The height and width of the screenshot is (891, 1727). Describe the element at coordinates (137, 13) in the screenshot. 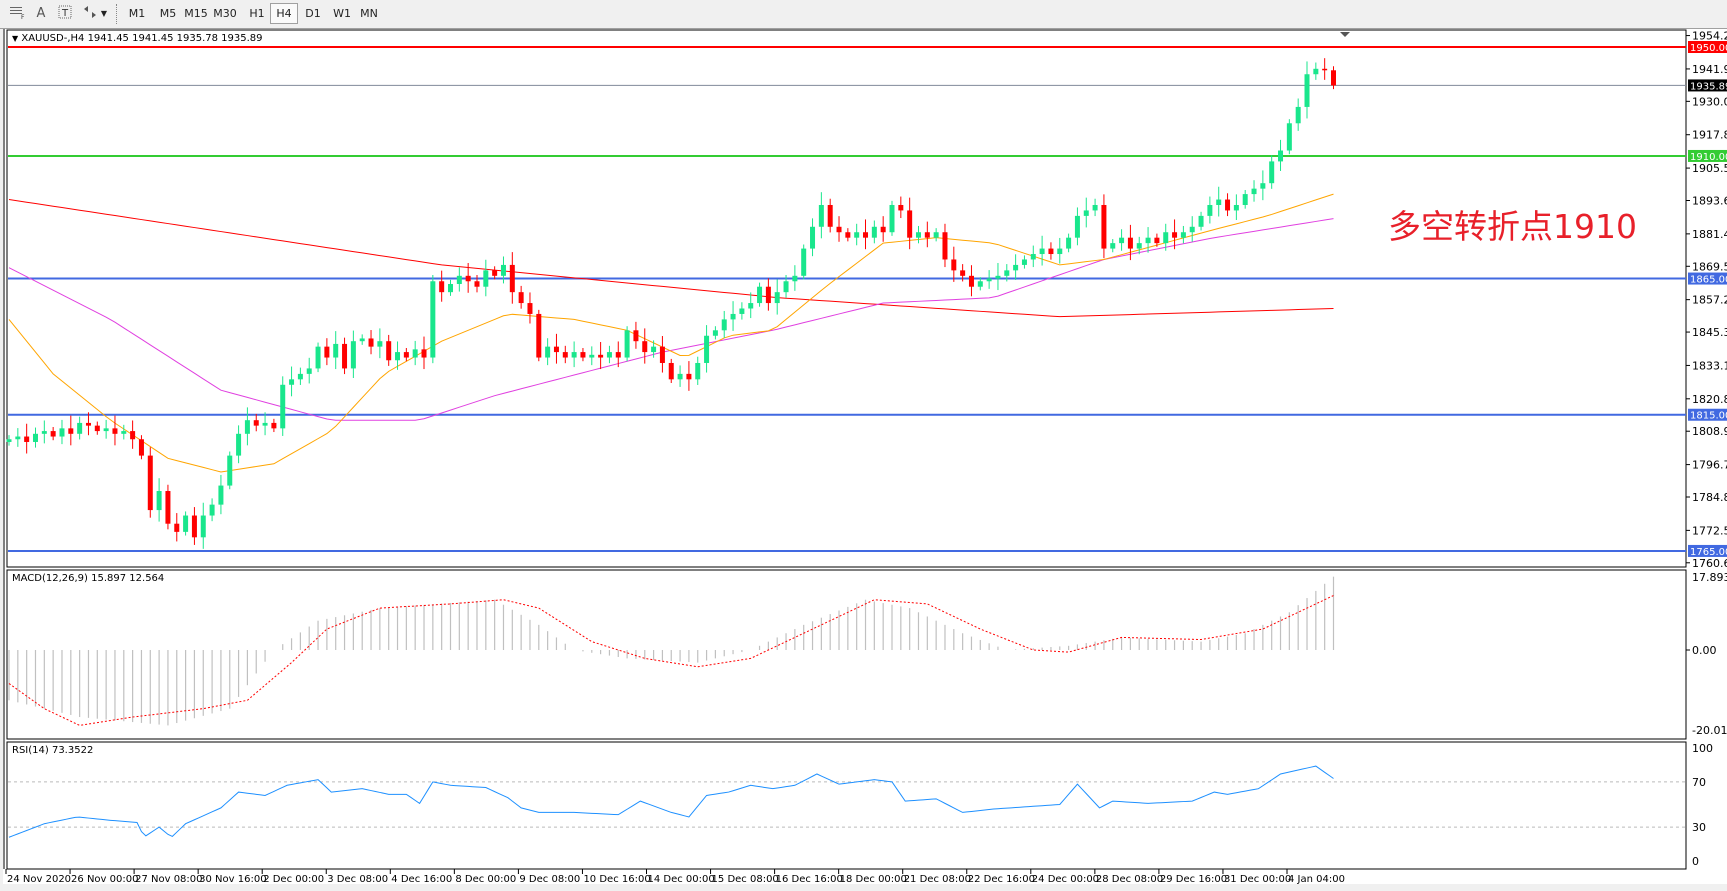

I see `timeframe-m1-button: M1` at that location.